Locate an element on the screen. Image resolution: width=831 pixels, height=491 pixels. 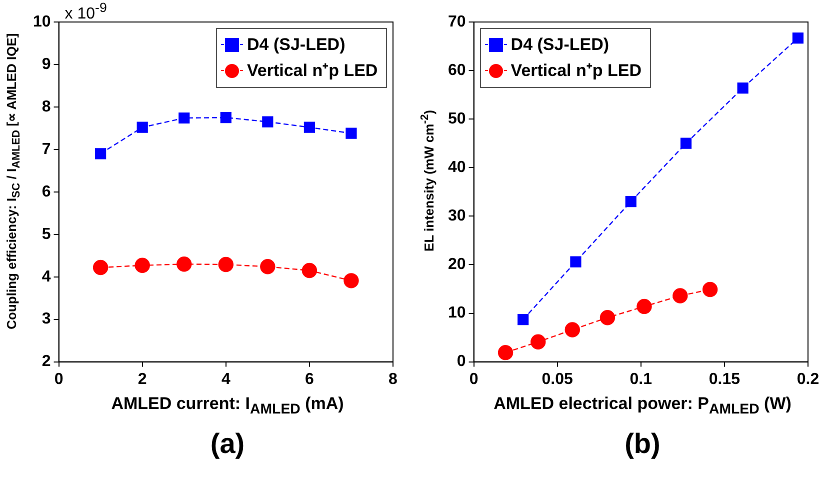
y-tick-label: 7 is located at coordinates (46, 149).